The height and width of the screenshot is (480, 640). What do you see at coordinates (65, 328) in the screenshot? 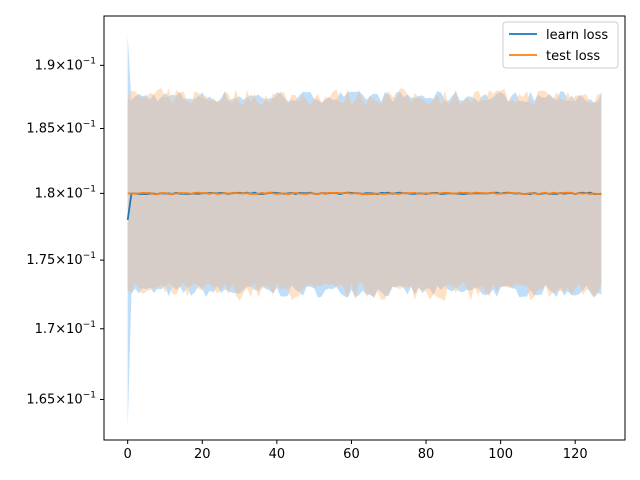
I see `y-tick-label: 1.7×10⁻¹` at bounding box center [65, 328].